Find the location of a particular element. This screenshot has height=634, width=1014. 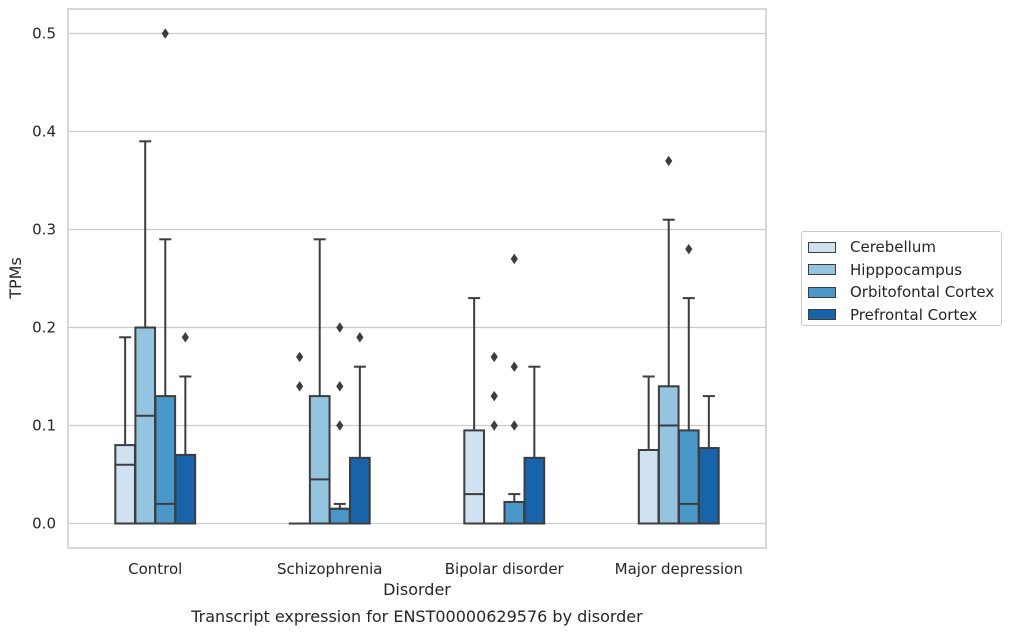

legend-item-cerebellum: Cerebellum is located at coordinates (904, 247).